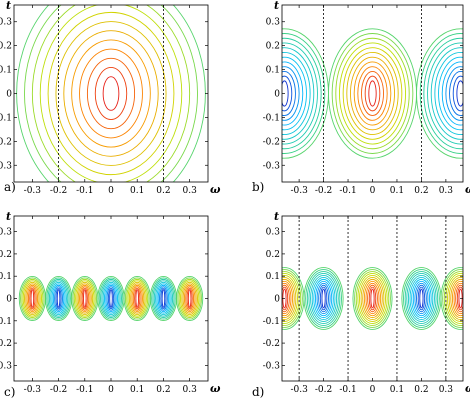 The height and width of the screenshot is (400, 470). What do you see at coordinates (373, 390) in the screenshot?
I see `x-tick-label: 0` at bounding box center [373, 390].